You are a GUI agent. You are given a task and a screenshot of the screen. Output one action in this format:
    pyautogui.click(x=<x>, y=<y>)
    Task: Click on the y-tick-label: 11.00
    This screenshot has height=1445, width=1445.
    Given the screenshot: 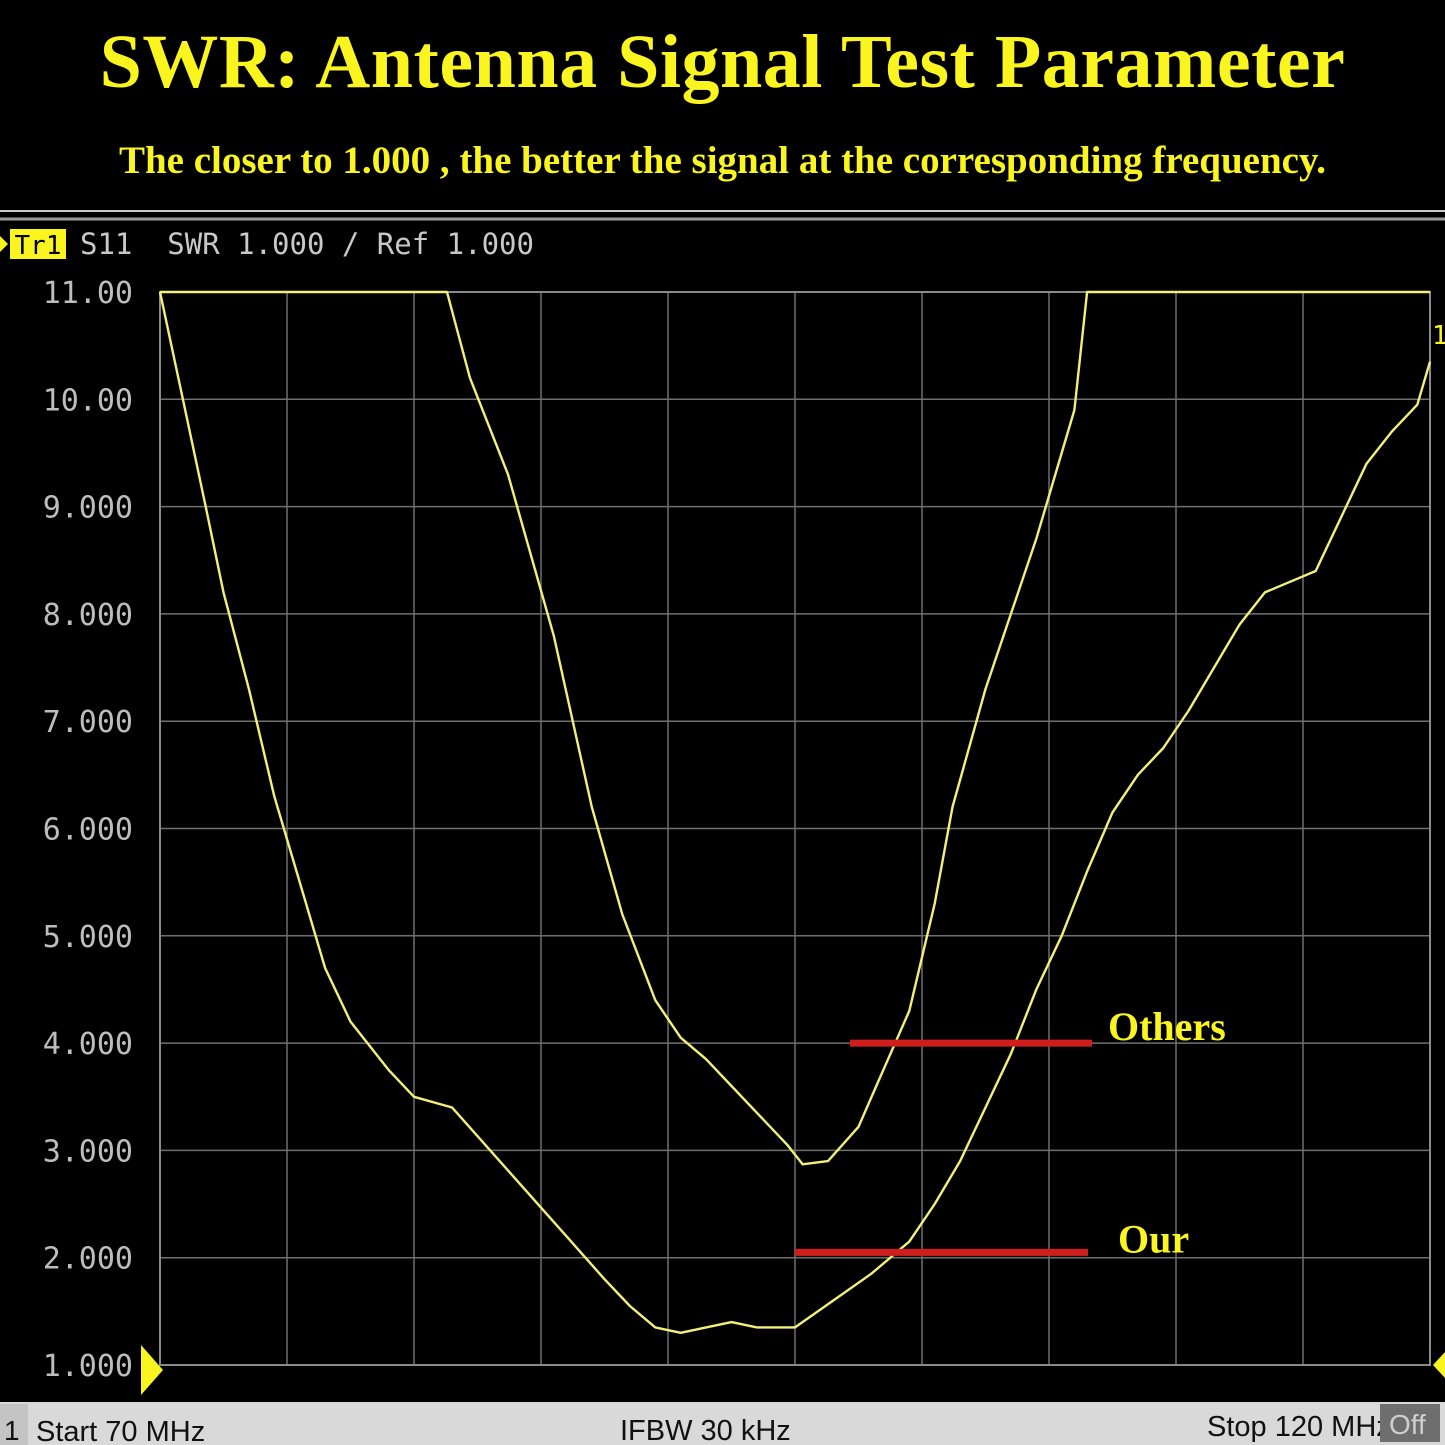 What is the action you would take?
    pyautogui.click(x=88, y=293)
    